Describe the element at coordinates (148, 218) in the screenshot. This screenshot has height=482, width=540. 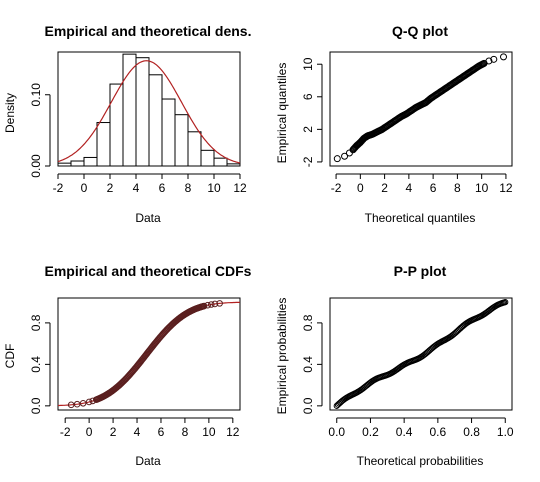
I see `density-xlabel: Data` at that location.